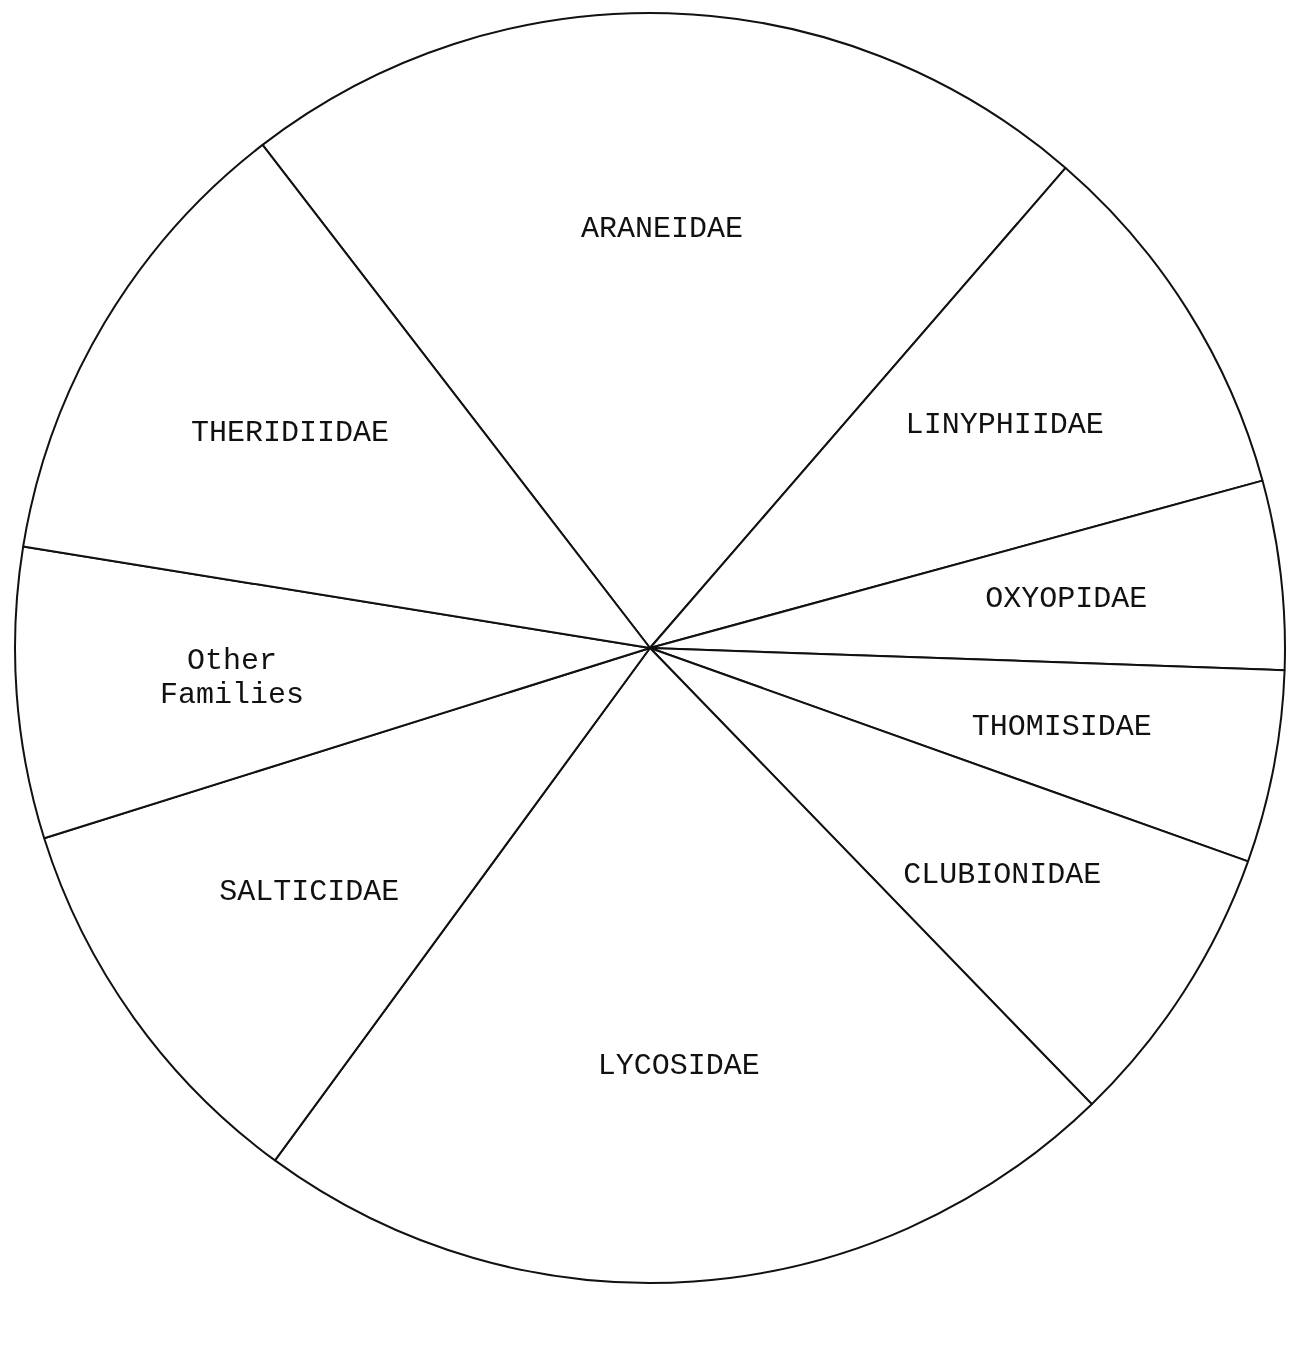  Describe the element at coordinates (1066, 599) in the screenshot. I see `slice-label: OXYOPIDAE` at that location.